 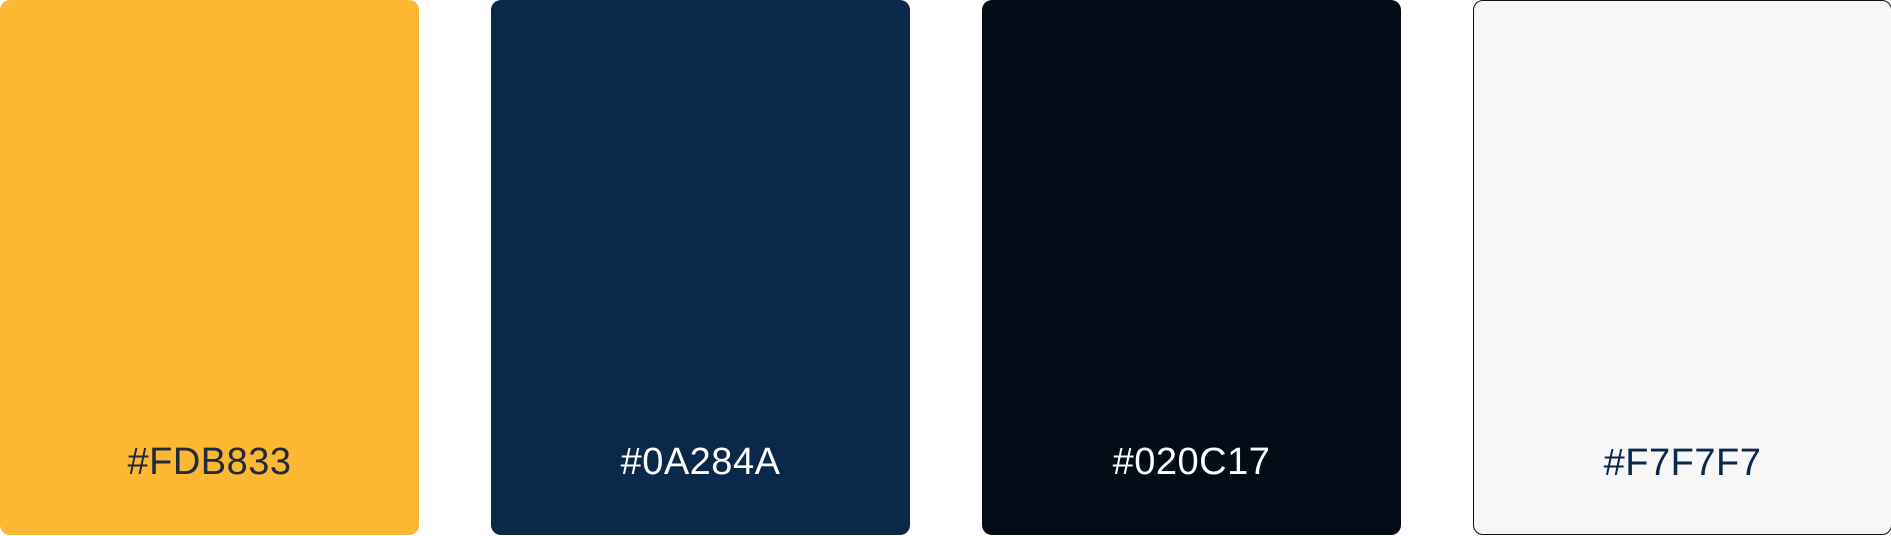 What do you see at coordinates (1191, 462) in the screenshot?
I see `swatch-hex-label: #020C17` at bounding box center [1191, 462].